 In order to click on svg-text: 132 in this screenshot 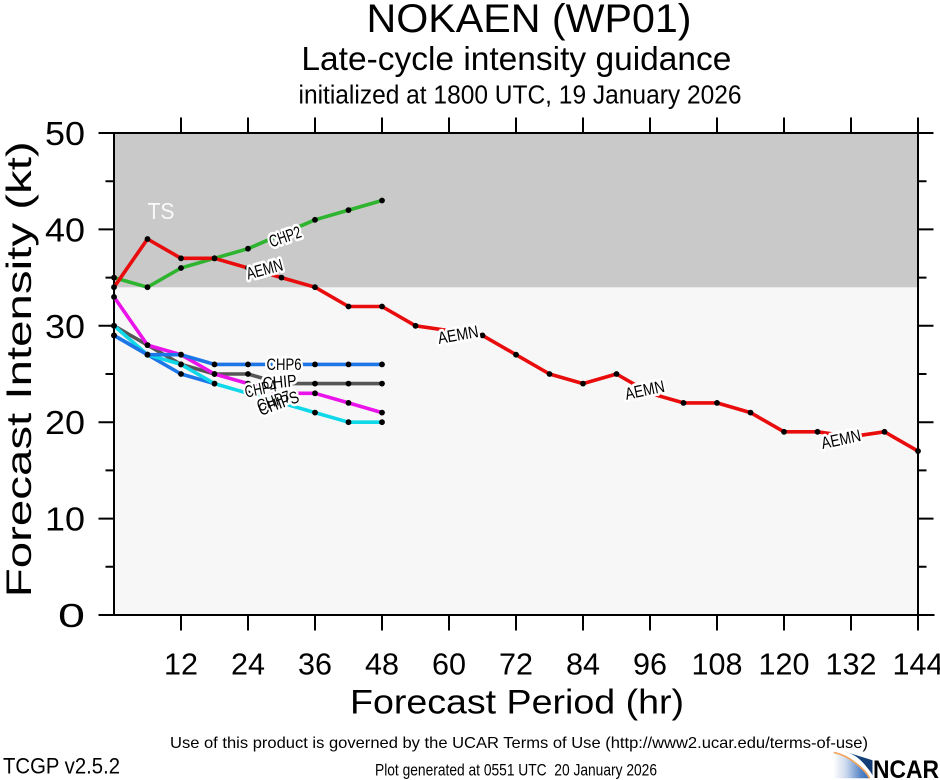, I will do `click(851, 664)`.